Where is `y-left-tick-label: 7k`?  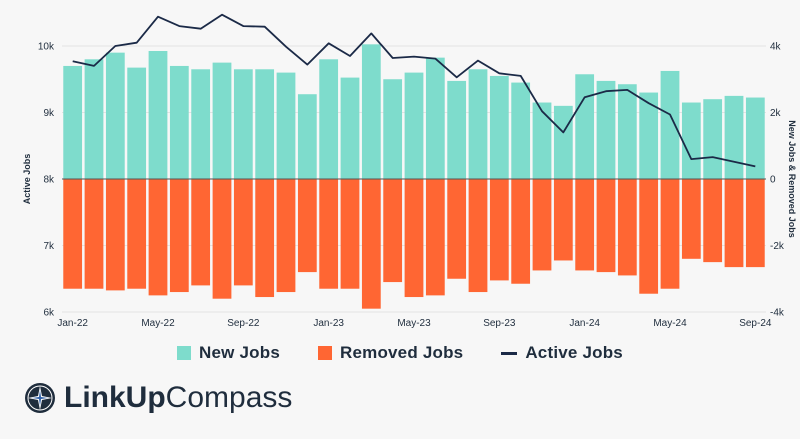
y-left-tick-label: 7k is located at coordinates (49, 246).